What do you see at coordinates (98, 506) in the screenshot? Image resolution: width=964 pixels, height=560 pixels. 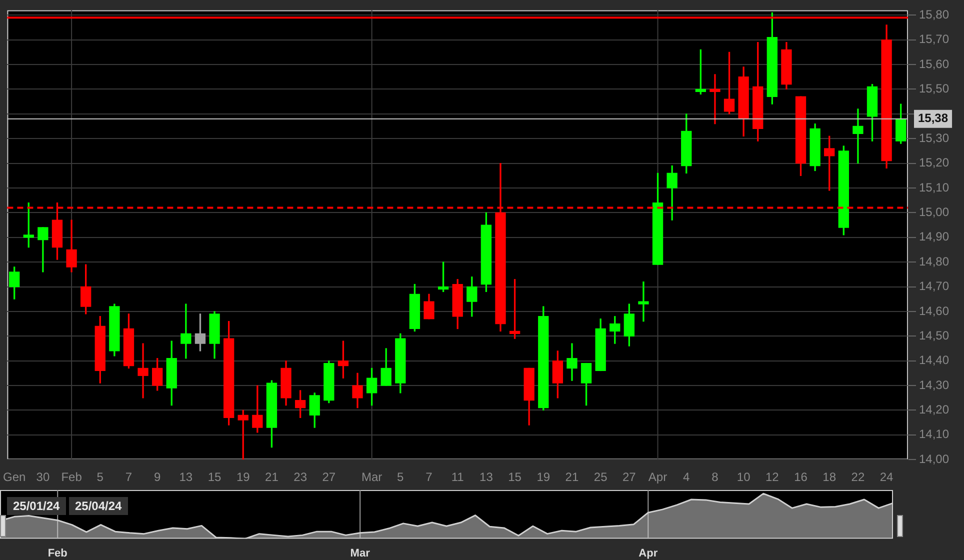 I see `annotation: 25/04/24` at bounding box center [98, 506].